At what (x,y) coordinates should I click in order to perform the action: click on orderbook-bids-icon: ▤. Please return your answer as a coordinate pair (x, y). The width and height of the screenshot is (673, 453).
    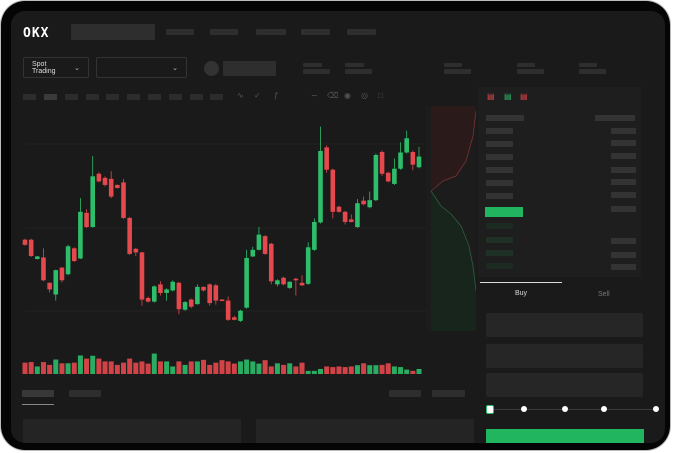
    Looking at the image, I should click on (508, 96).